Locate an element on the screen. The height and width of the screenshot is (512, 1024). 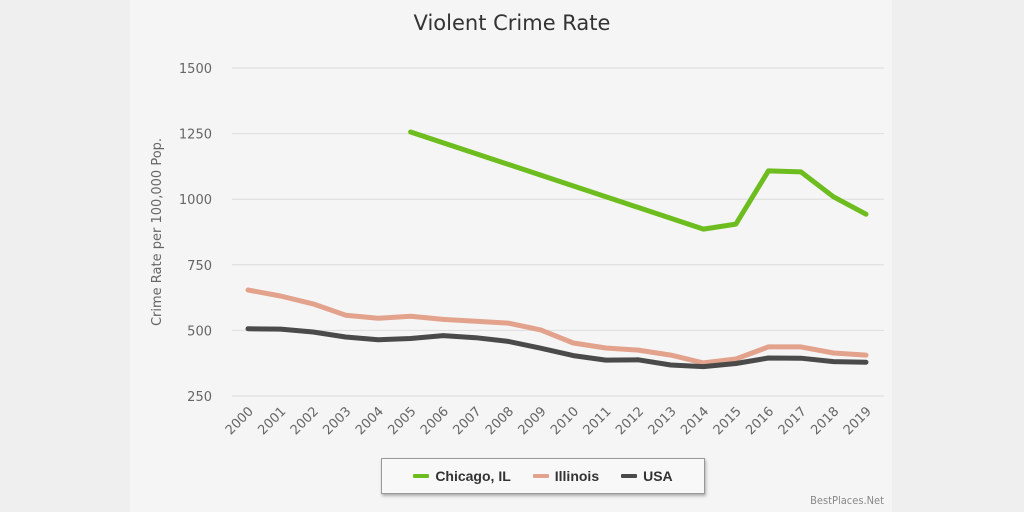
series-line-chicago-il is located at coordinates (638, 180).